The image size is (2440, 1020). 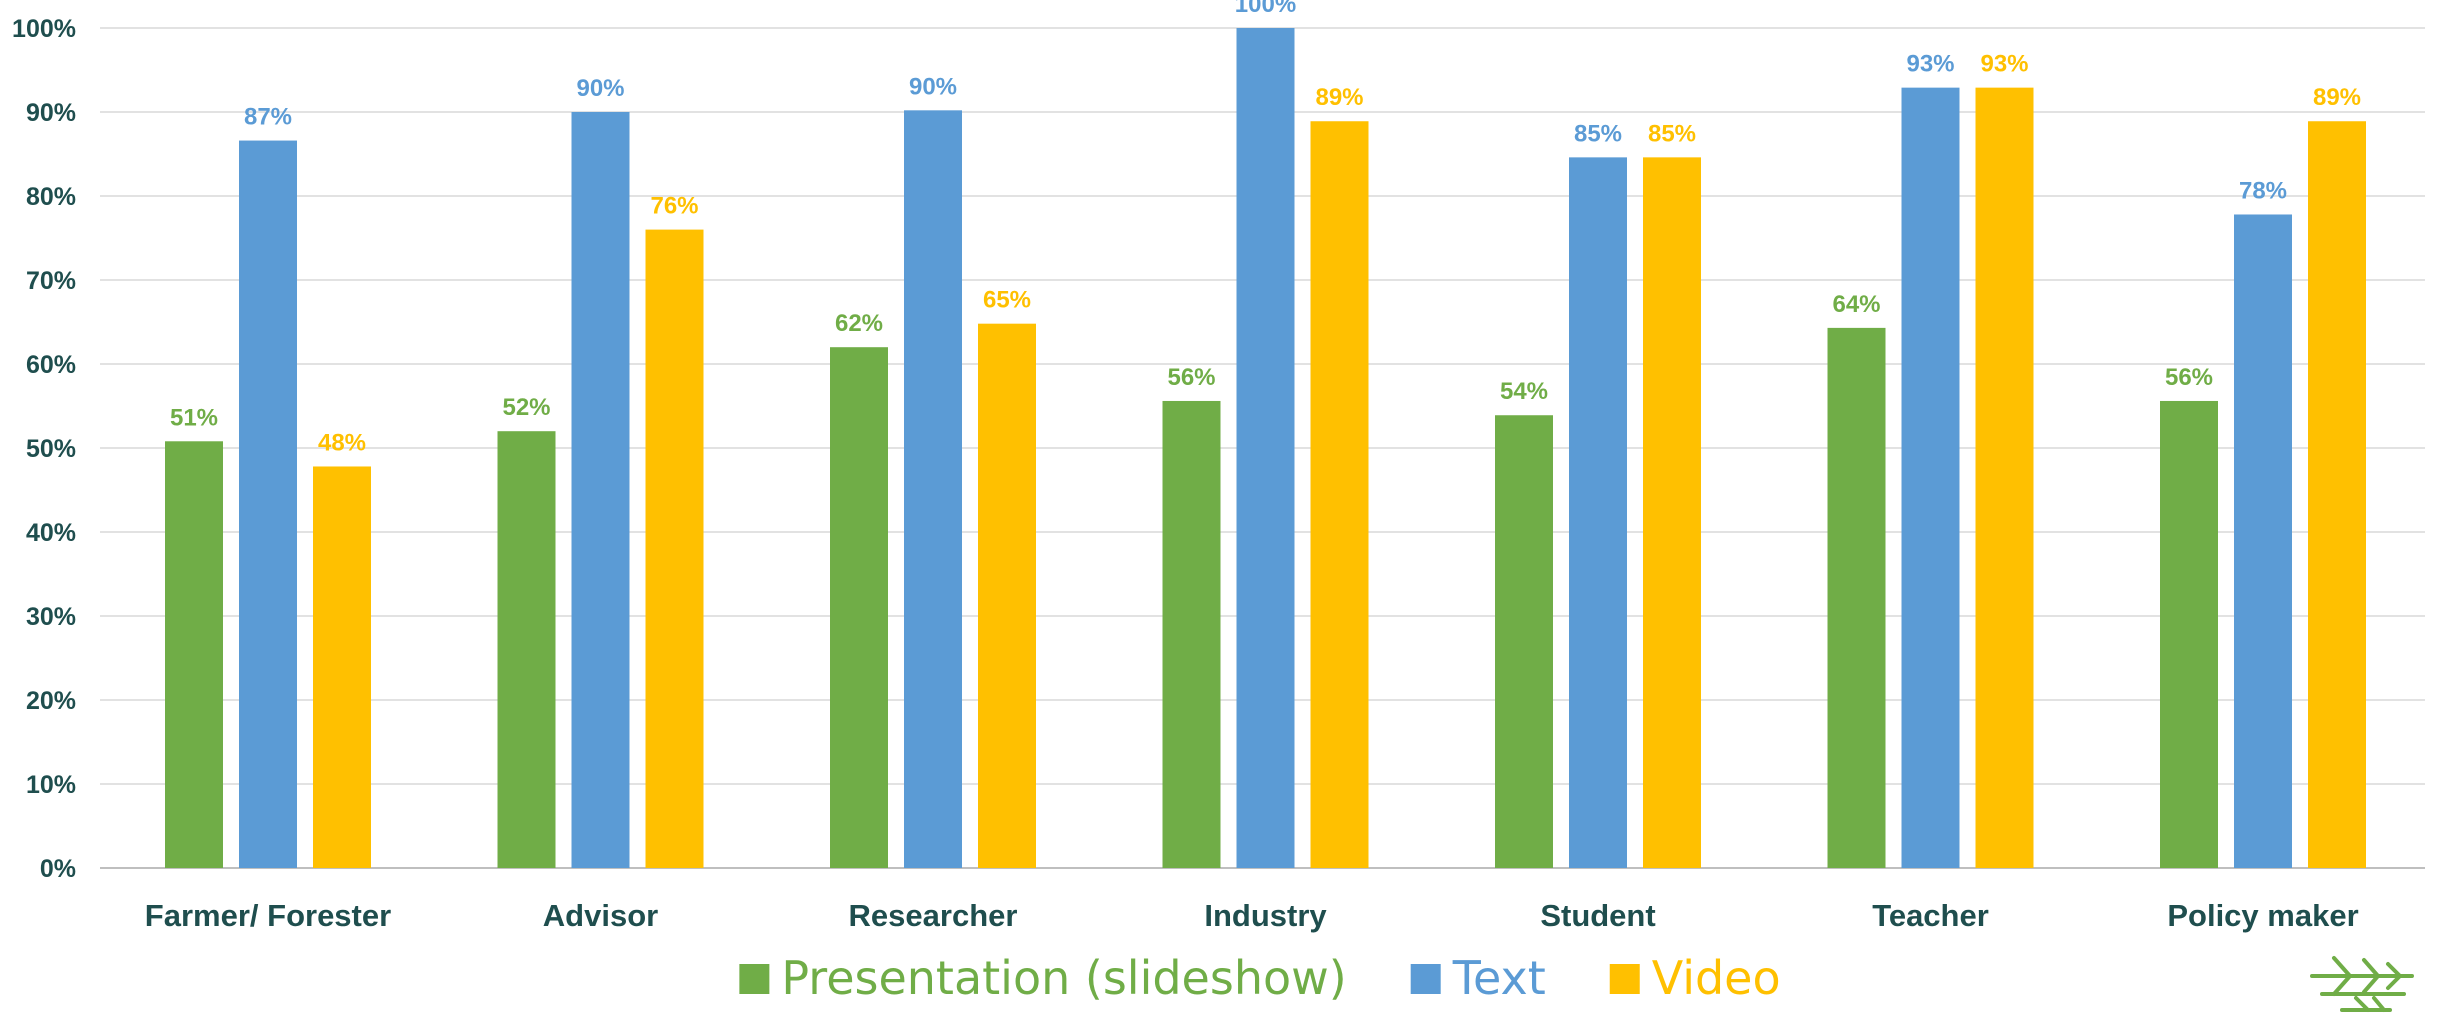 What do you see at coordinates (44, 29) in the screenshot?
I see `y-tick-label: 100%` at bounding box center [44, 29].